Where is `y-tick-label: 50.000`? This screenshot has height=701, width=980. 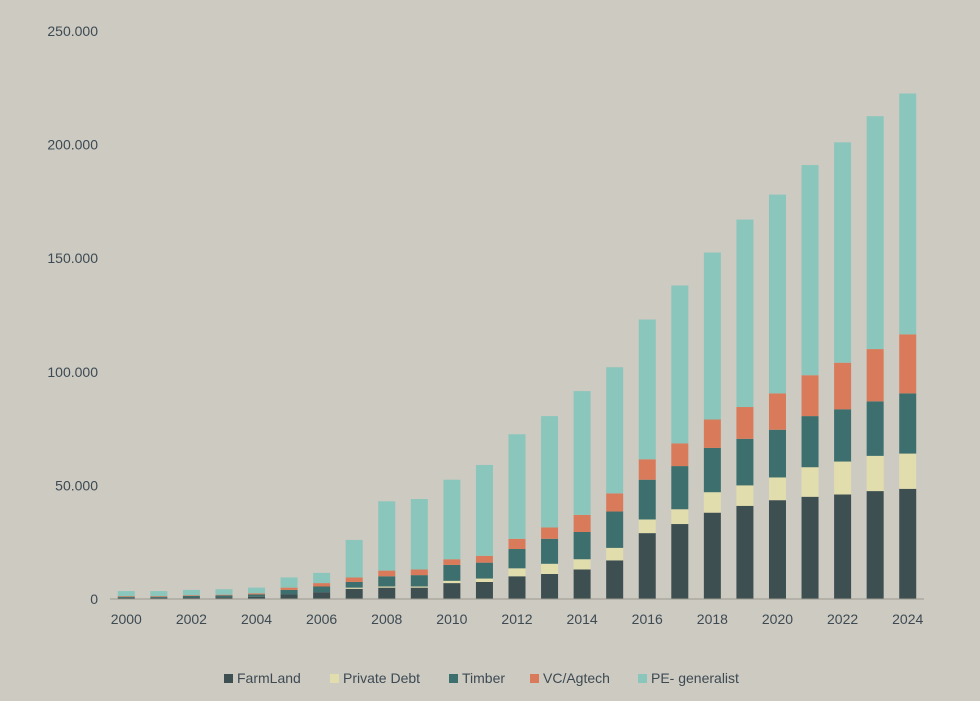 y-tick-label: 50.000 is located at coordinates (76, 485).